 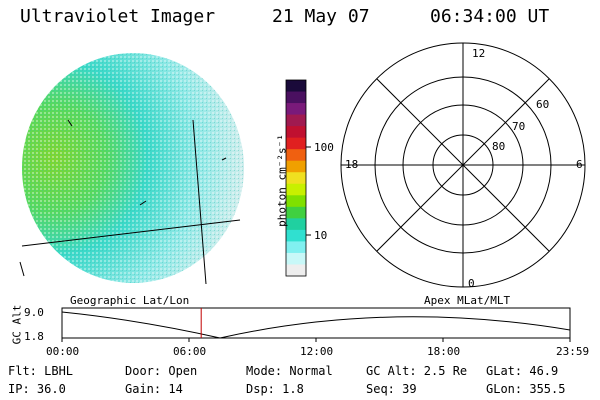 I want to click on mlt-label-6: 6, so click(x=579, y=164).